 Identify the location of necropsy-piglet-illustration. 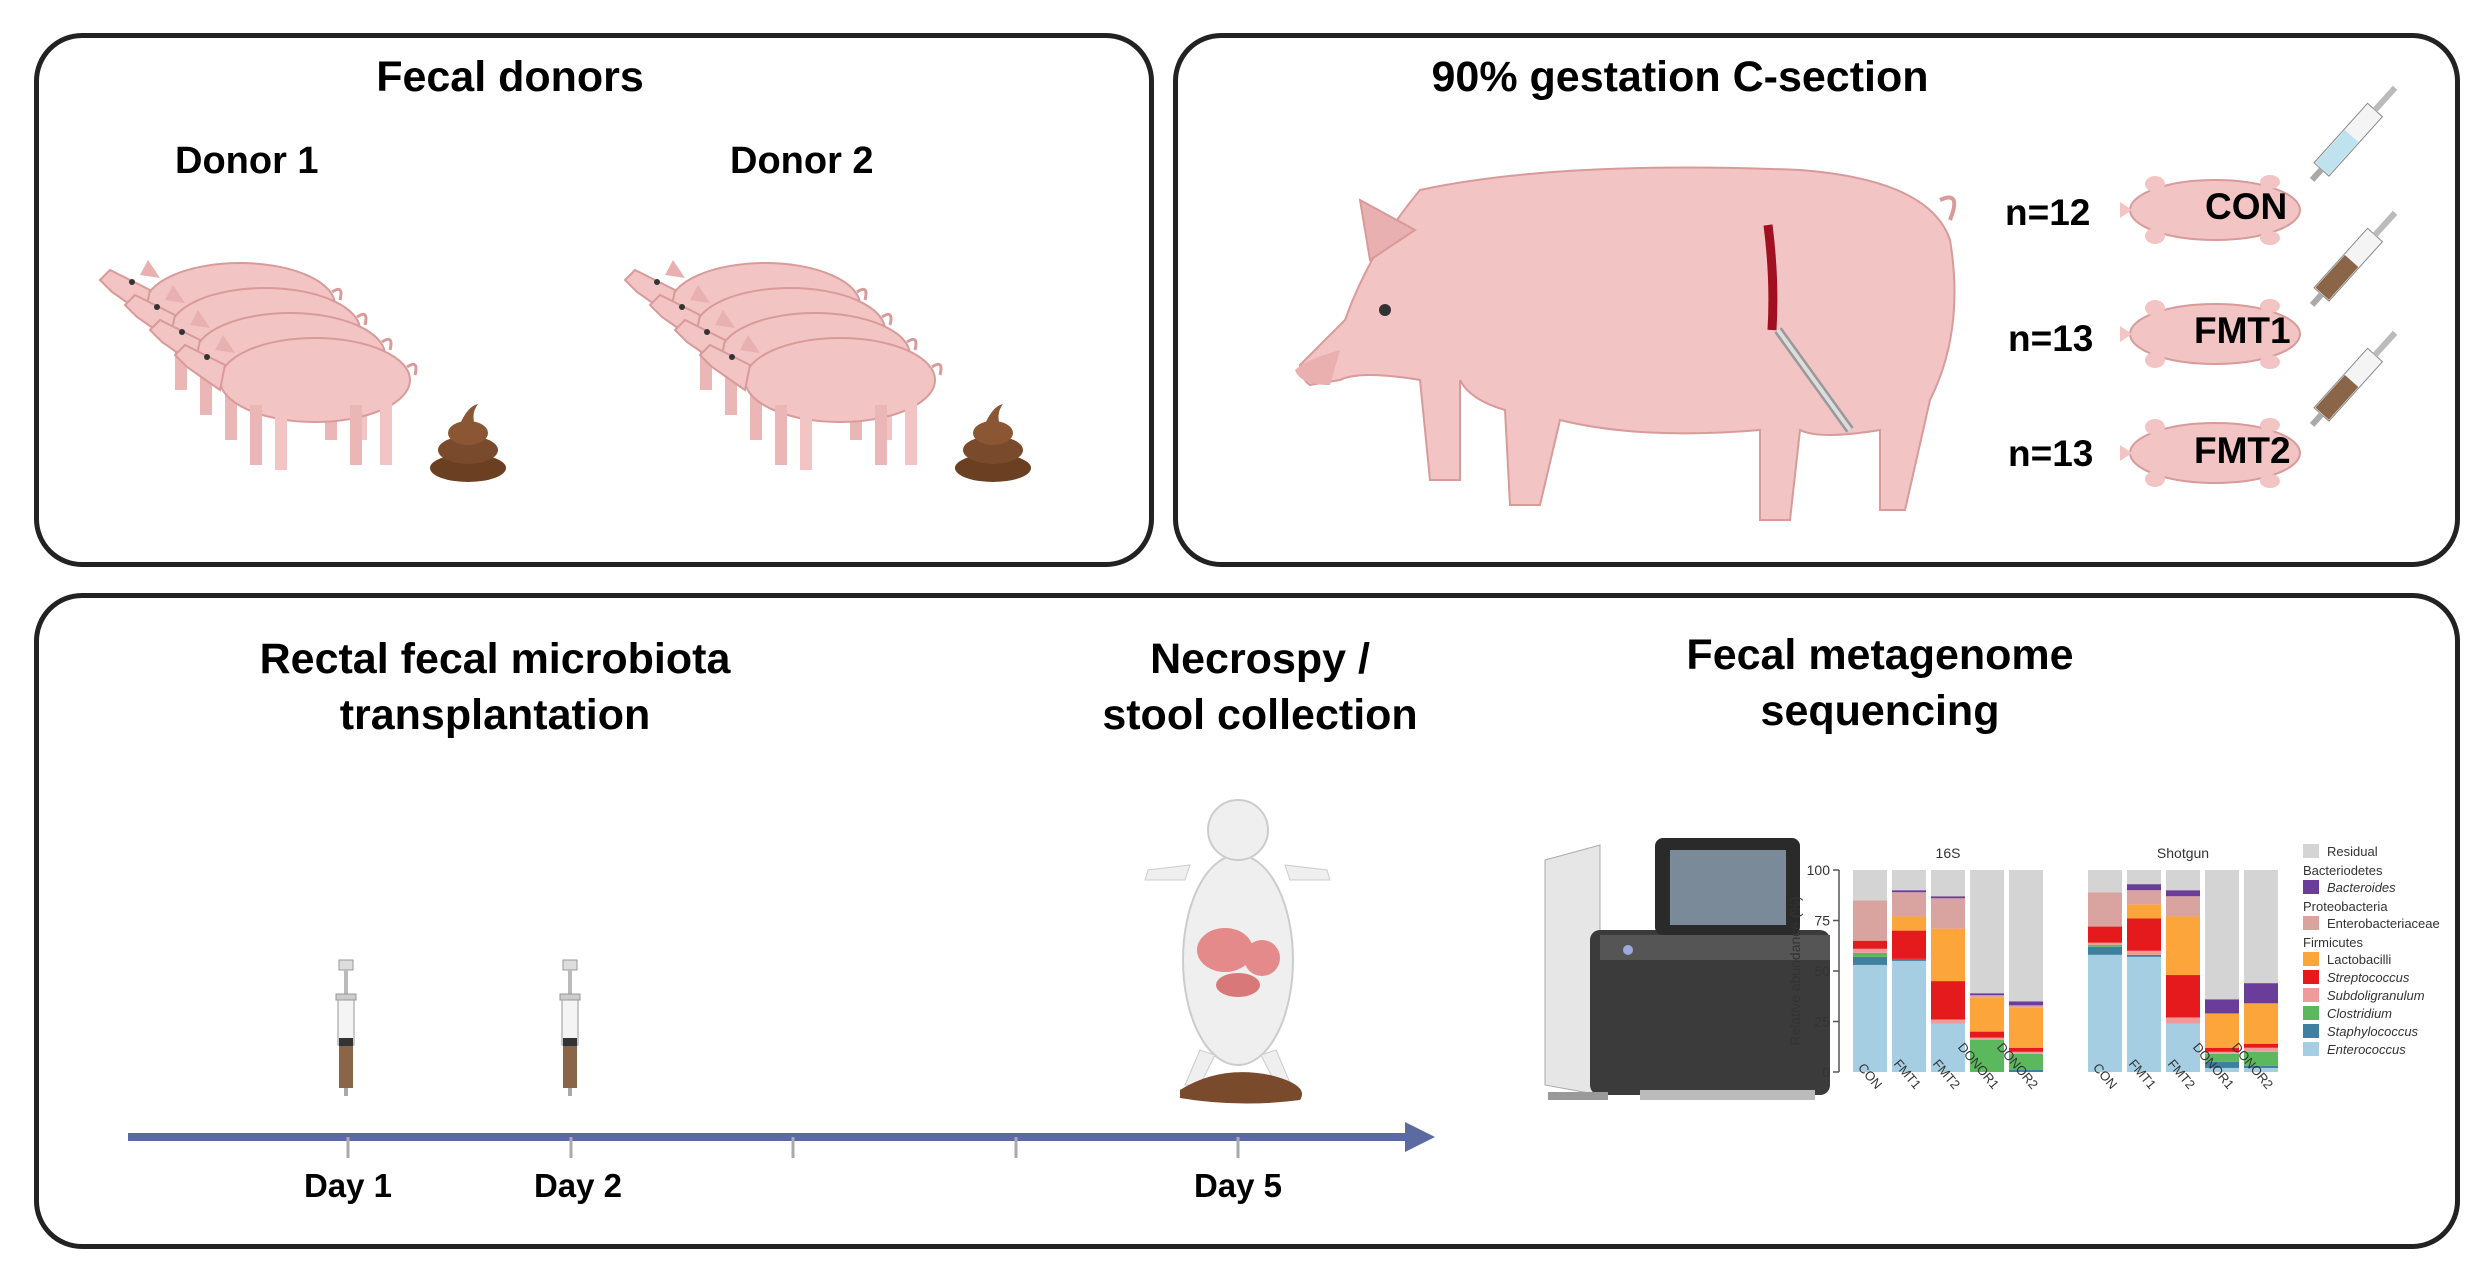
(1237, 951).